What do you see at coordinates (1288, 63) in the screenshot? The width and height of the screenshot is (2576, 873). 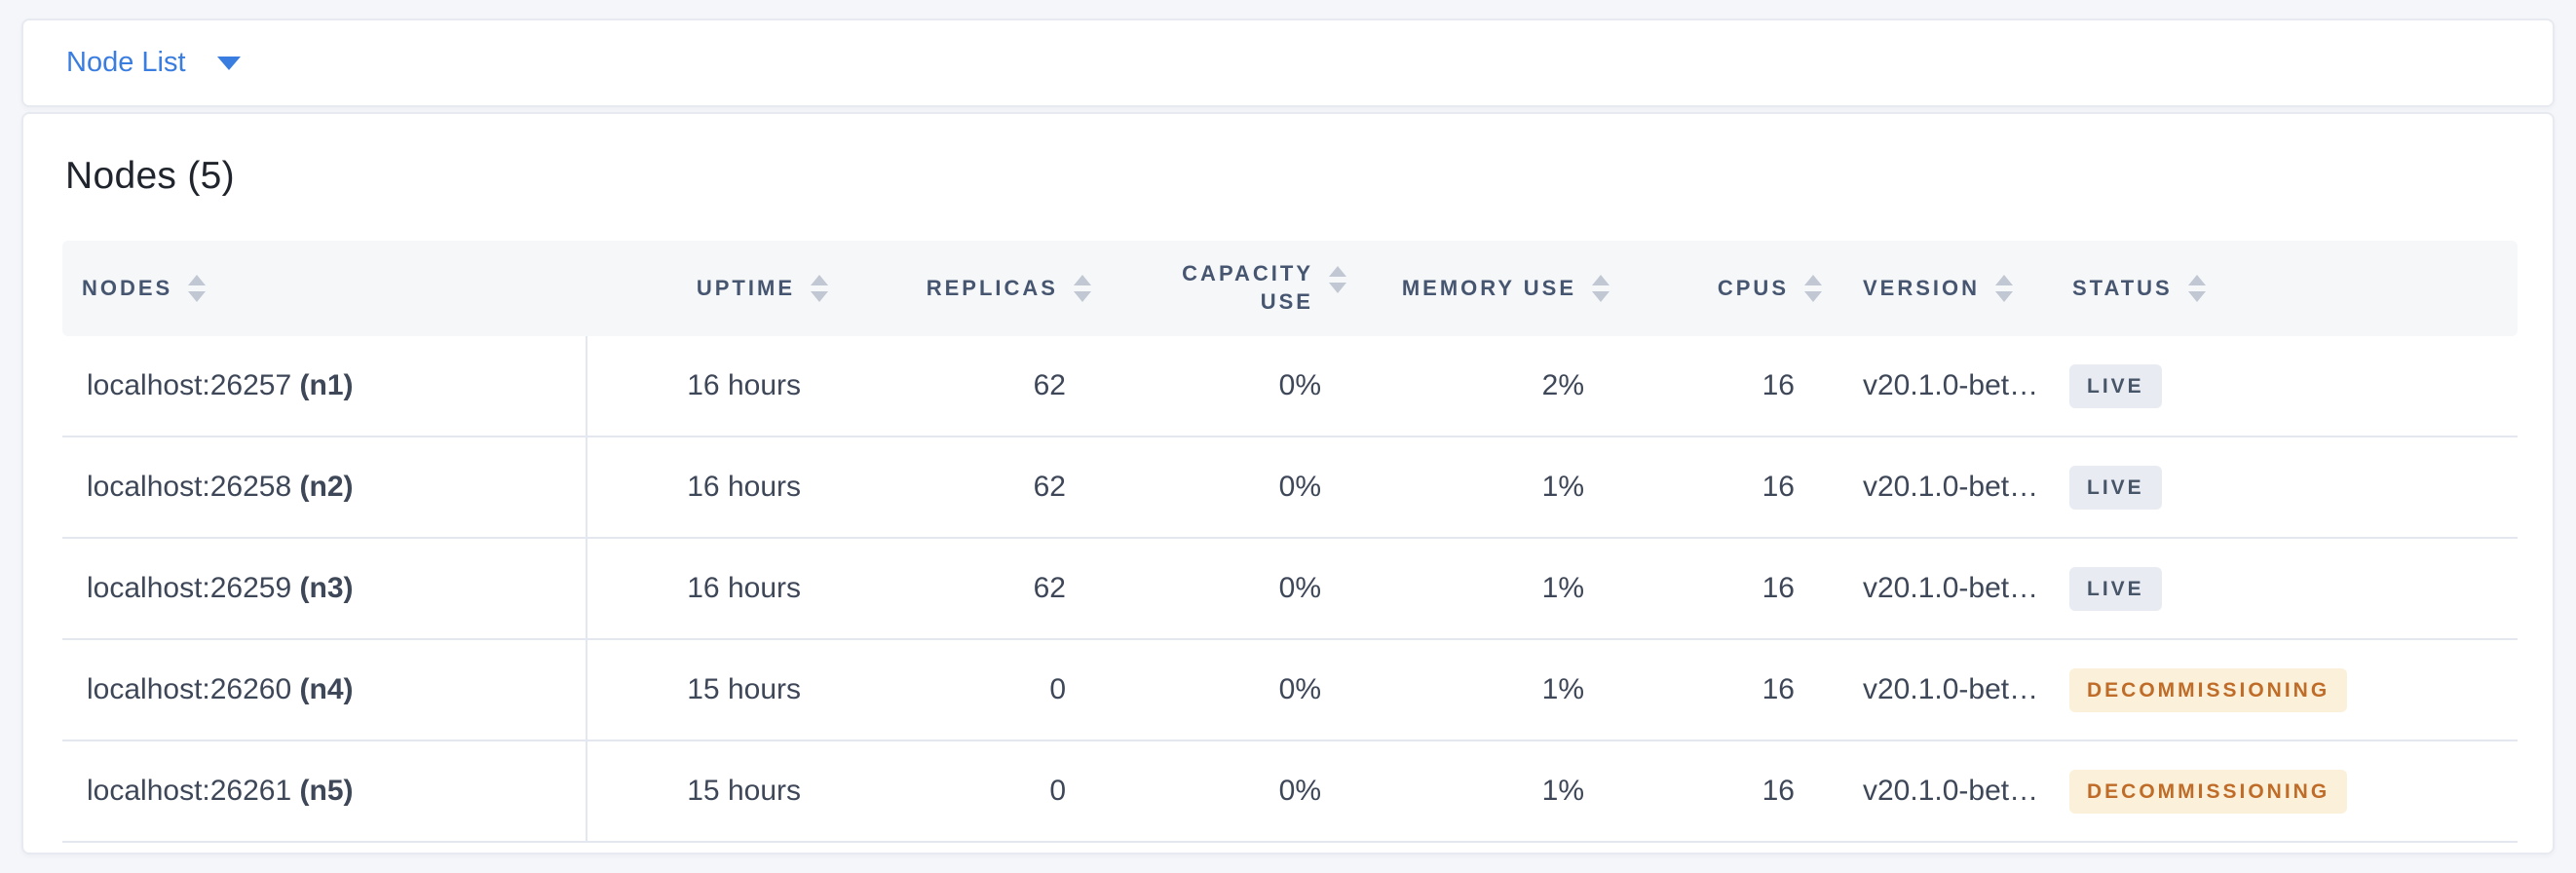 I see `view-selector-bar: Node List` at bounding box center [1288, 63].